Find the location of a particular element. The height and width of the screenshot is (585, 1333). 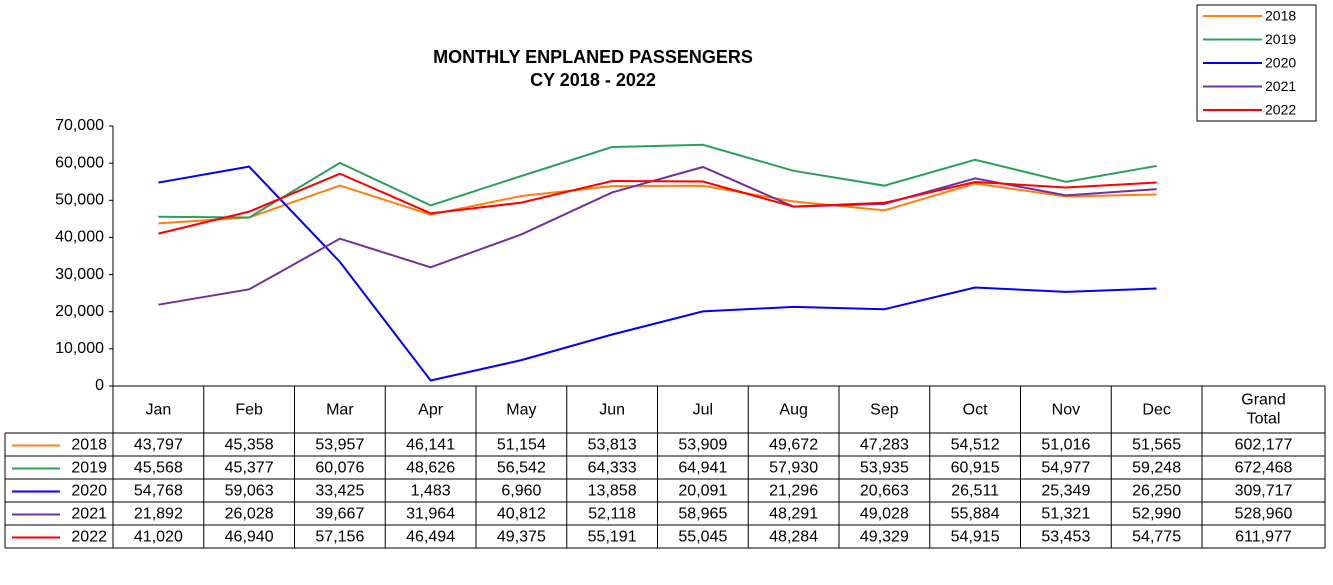

table-cell: 53,909 is located at coordinates (702, 445).